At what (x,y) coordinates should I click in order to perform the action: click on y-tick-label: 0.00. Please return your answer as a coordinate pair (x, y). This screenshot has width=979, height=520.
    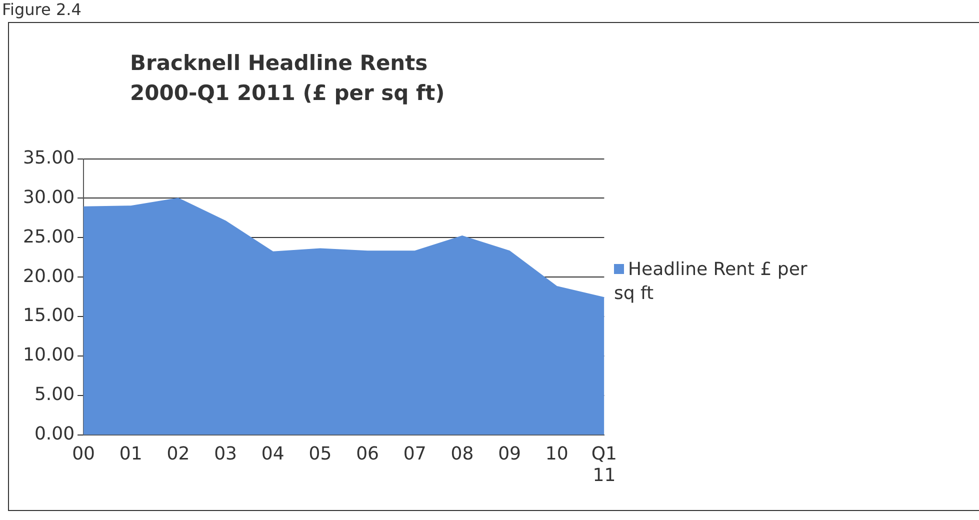
    Looking at the image, I should click on (54, 433).